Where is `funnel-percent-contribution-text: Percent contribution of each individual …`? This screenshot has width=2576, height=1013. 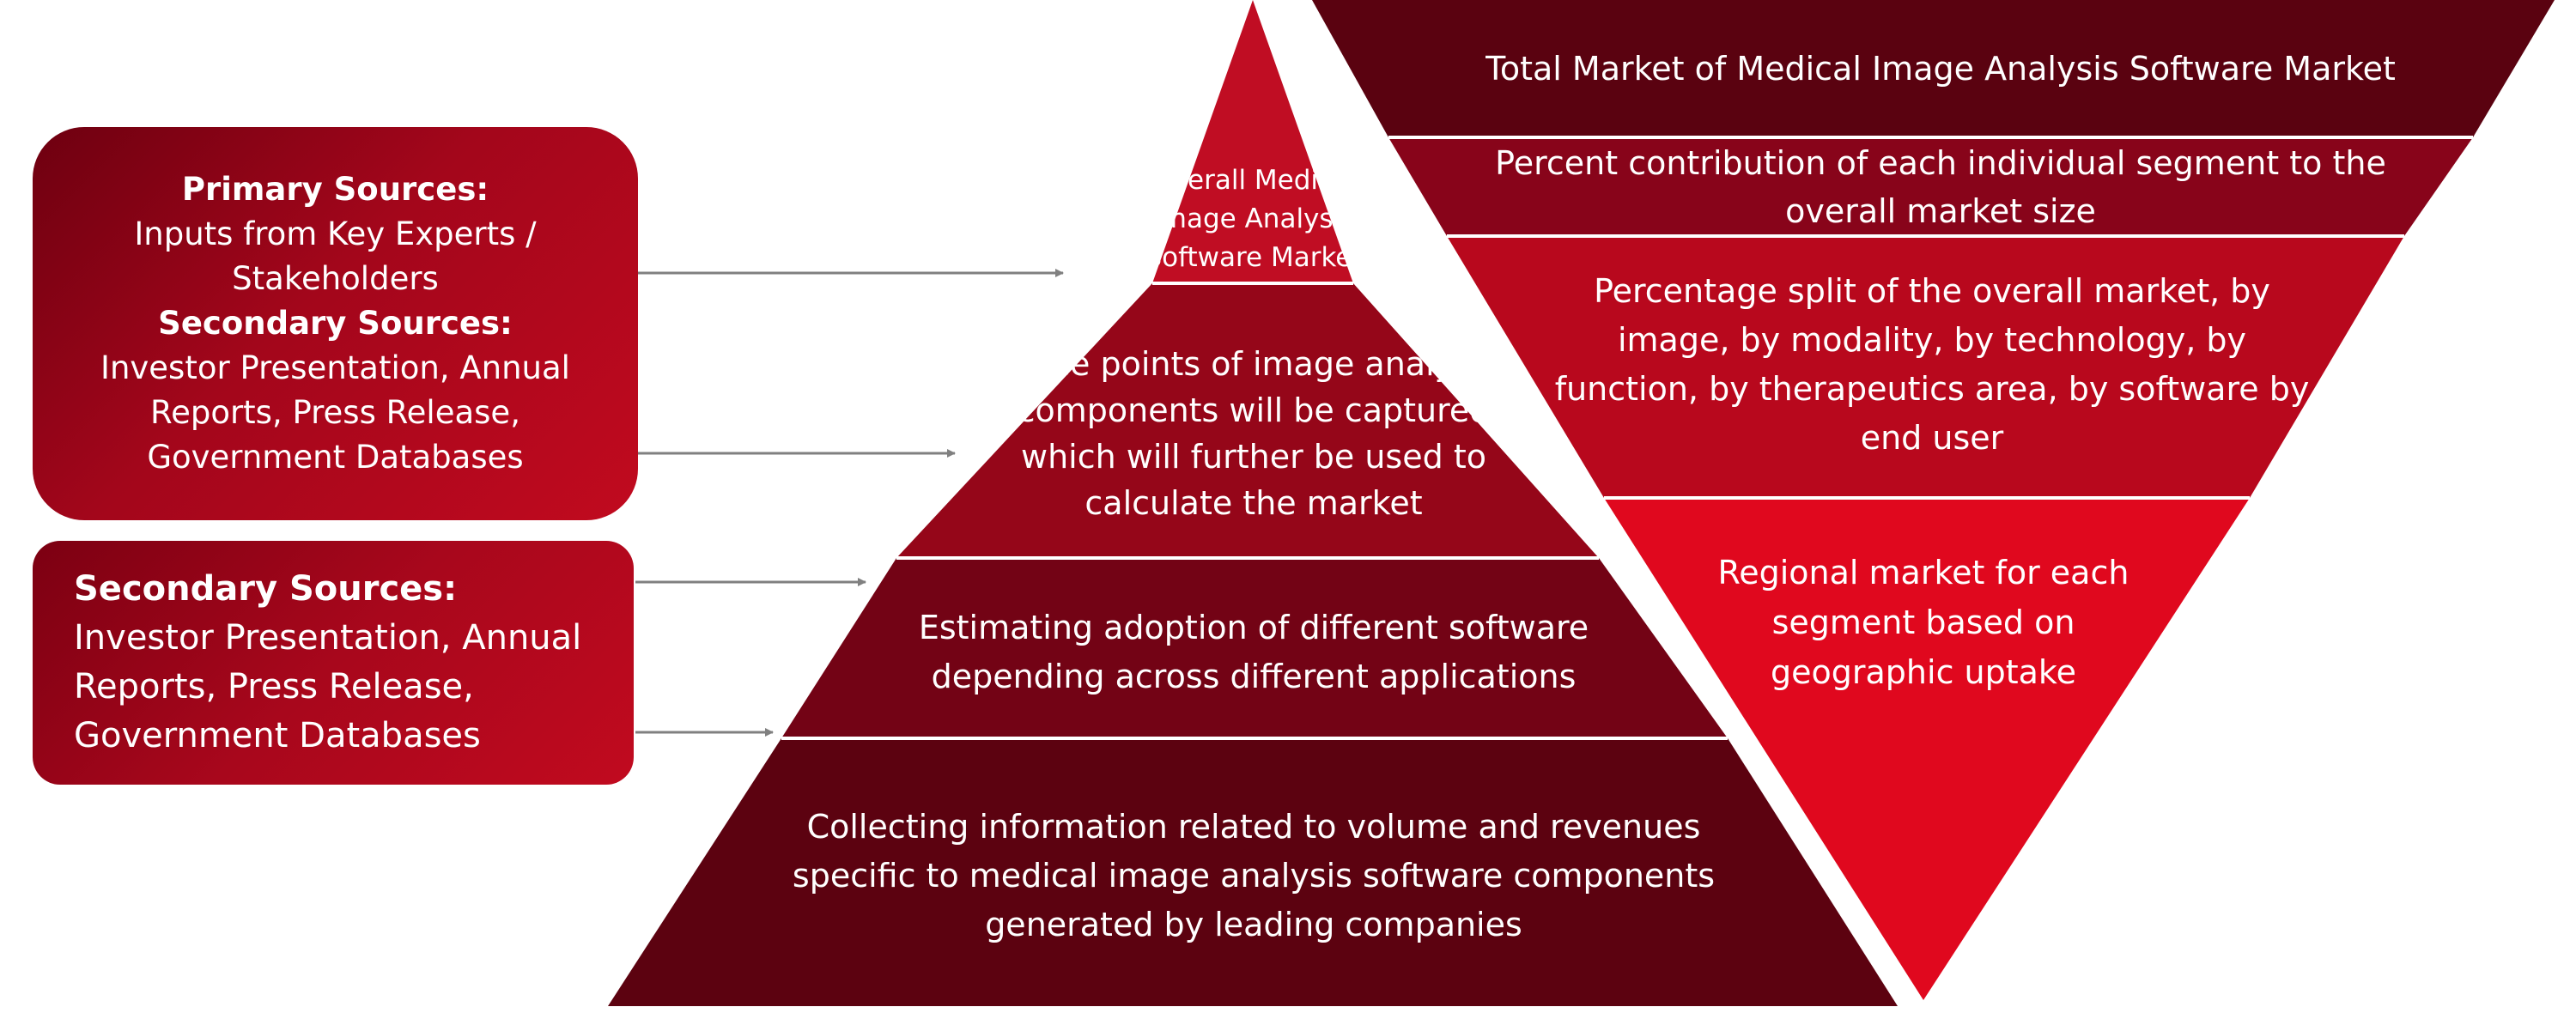 funnel-percent-contribution-text: Percent contribution of each individual … is located at coordinates (1940, 187).